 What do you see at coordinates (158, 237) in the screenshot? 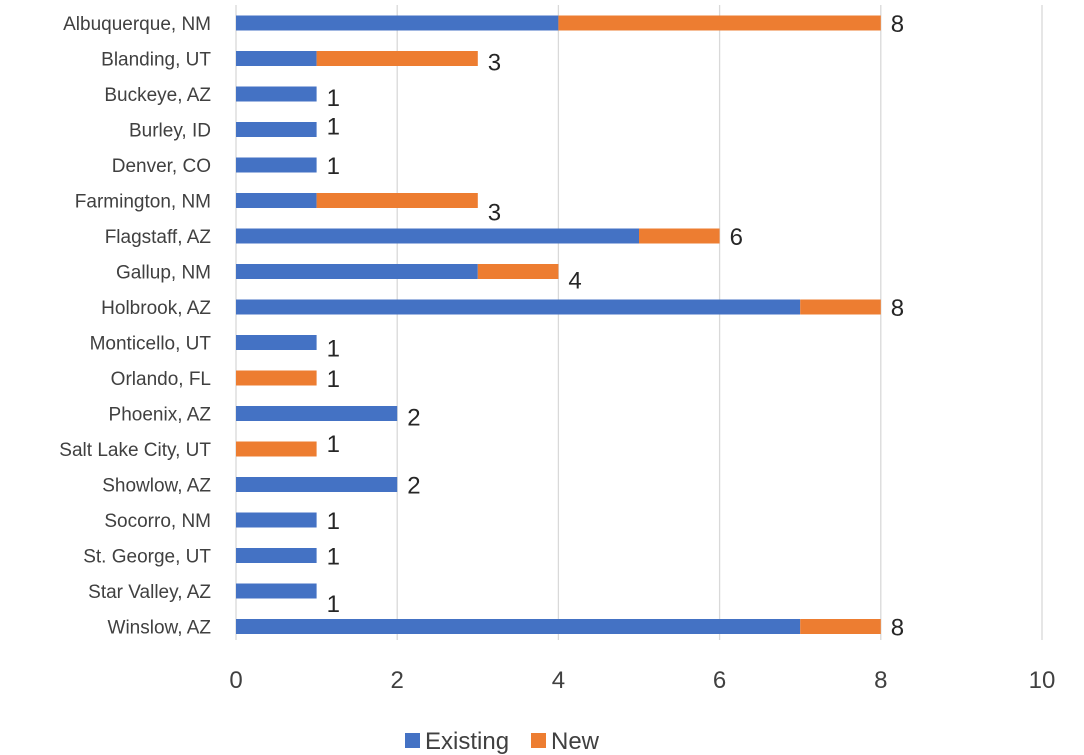
I see `category-label: Flagstaff, AZ` at bounding box center [158, 237].